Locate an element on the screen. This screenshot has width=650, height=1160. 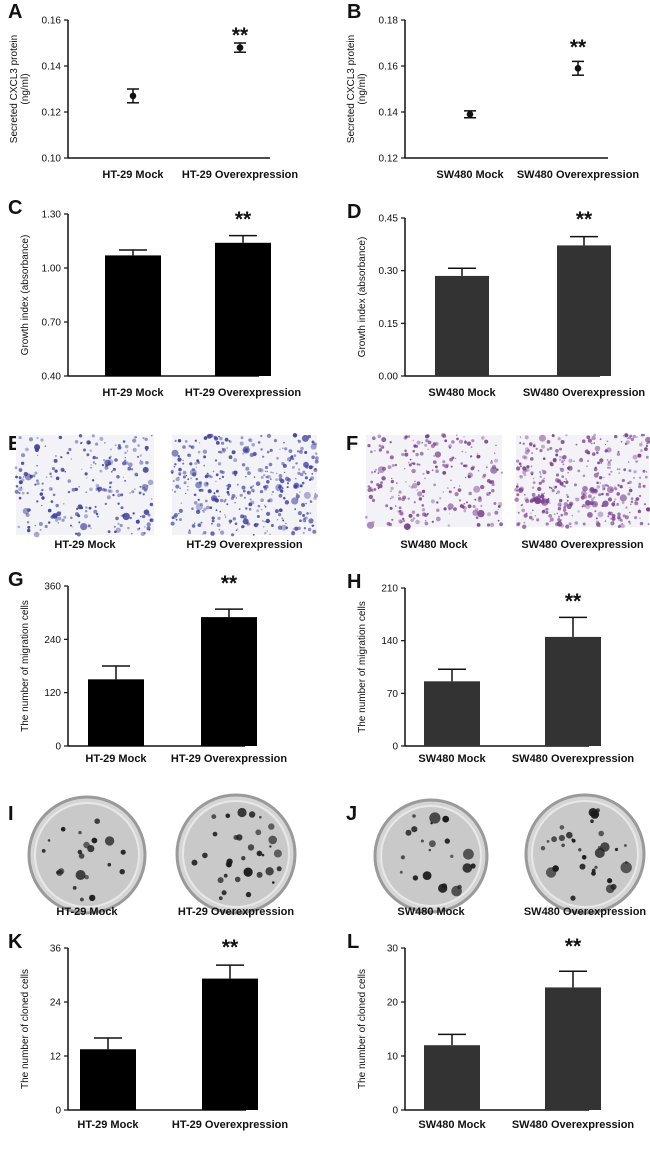
data-point-mock is located at coordinates (133, 96).